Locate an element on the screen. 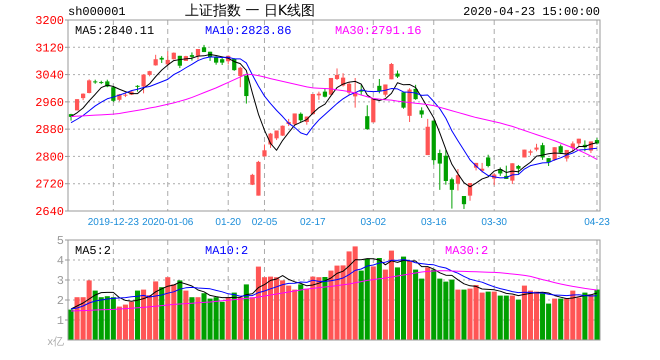 This screenshot has height=360, width=660. y-tick-label: 2880 is located at coordinates (49, 130).